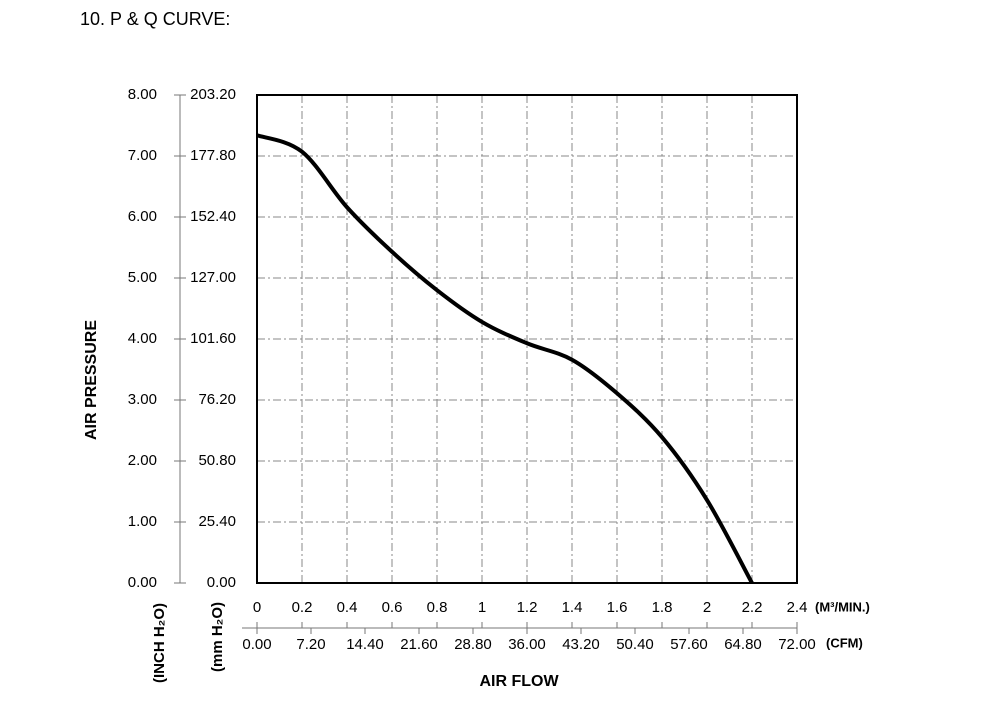 The image size is (1000, 724). I want to click on x2-tick-label: 64.80, so click(743, 644).